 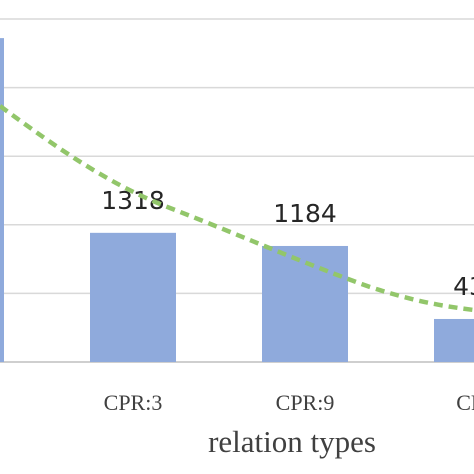 What do you see at coordinates (133, 402) in the screenshot?
I see `x-tick-label: CPR:3` at bounding box center [133, 402].